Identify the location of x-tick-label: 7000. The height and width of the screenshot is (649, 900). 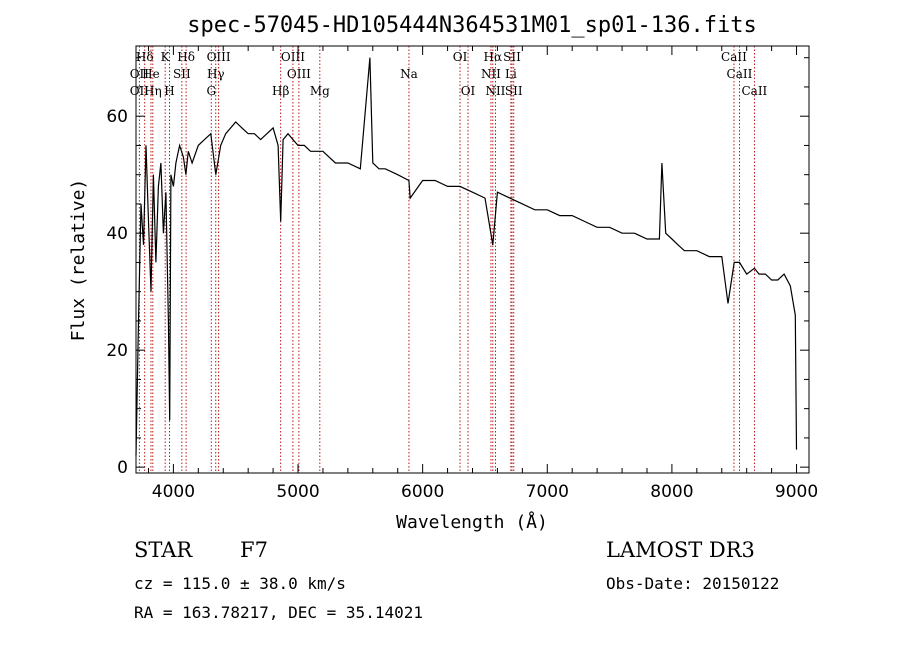
(547, 492).